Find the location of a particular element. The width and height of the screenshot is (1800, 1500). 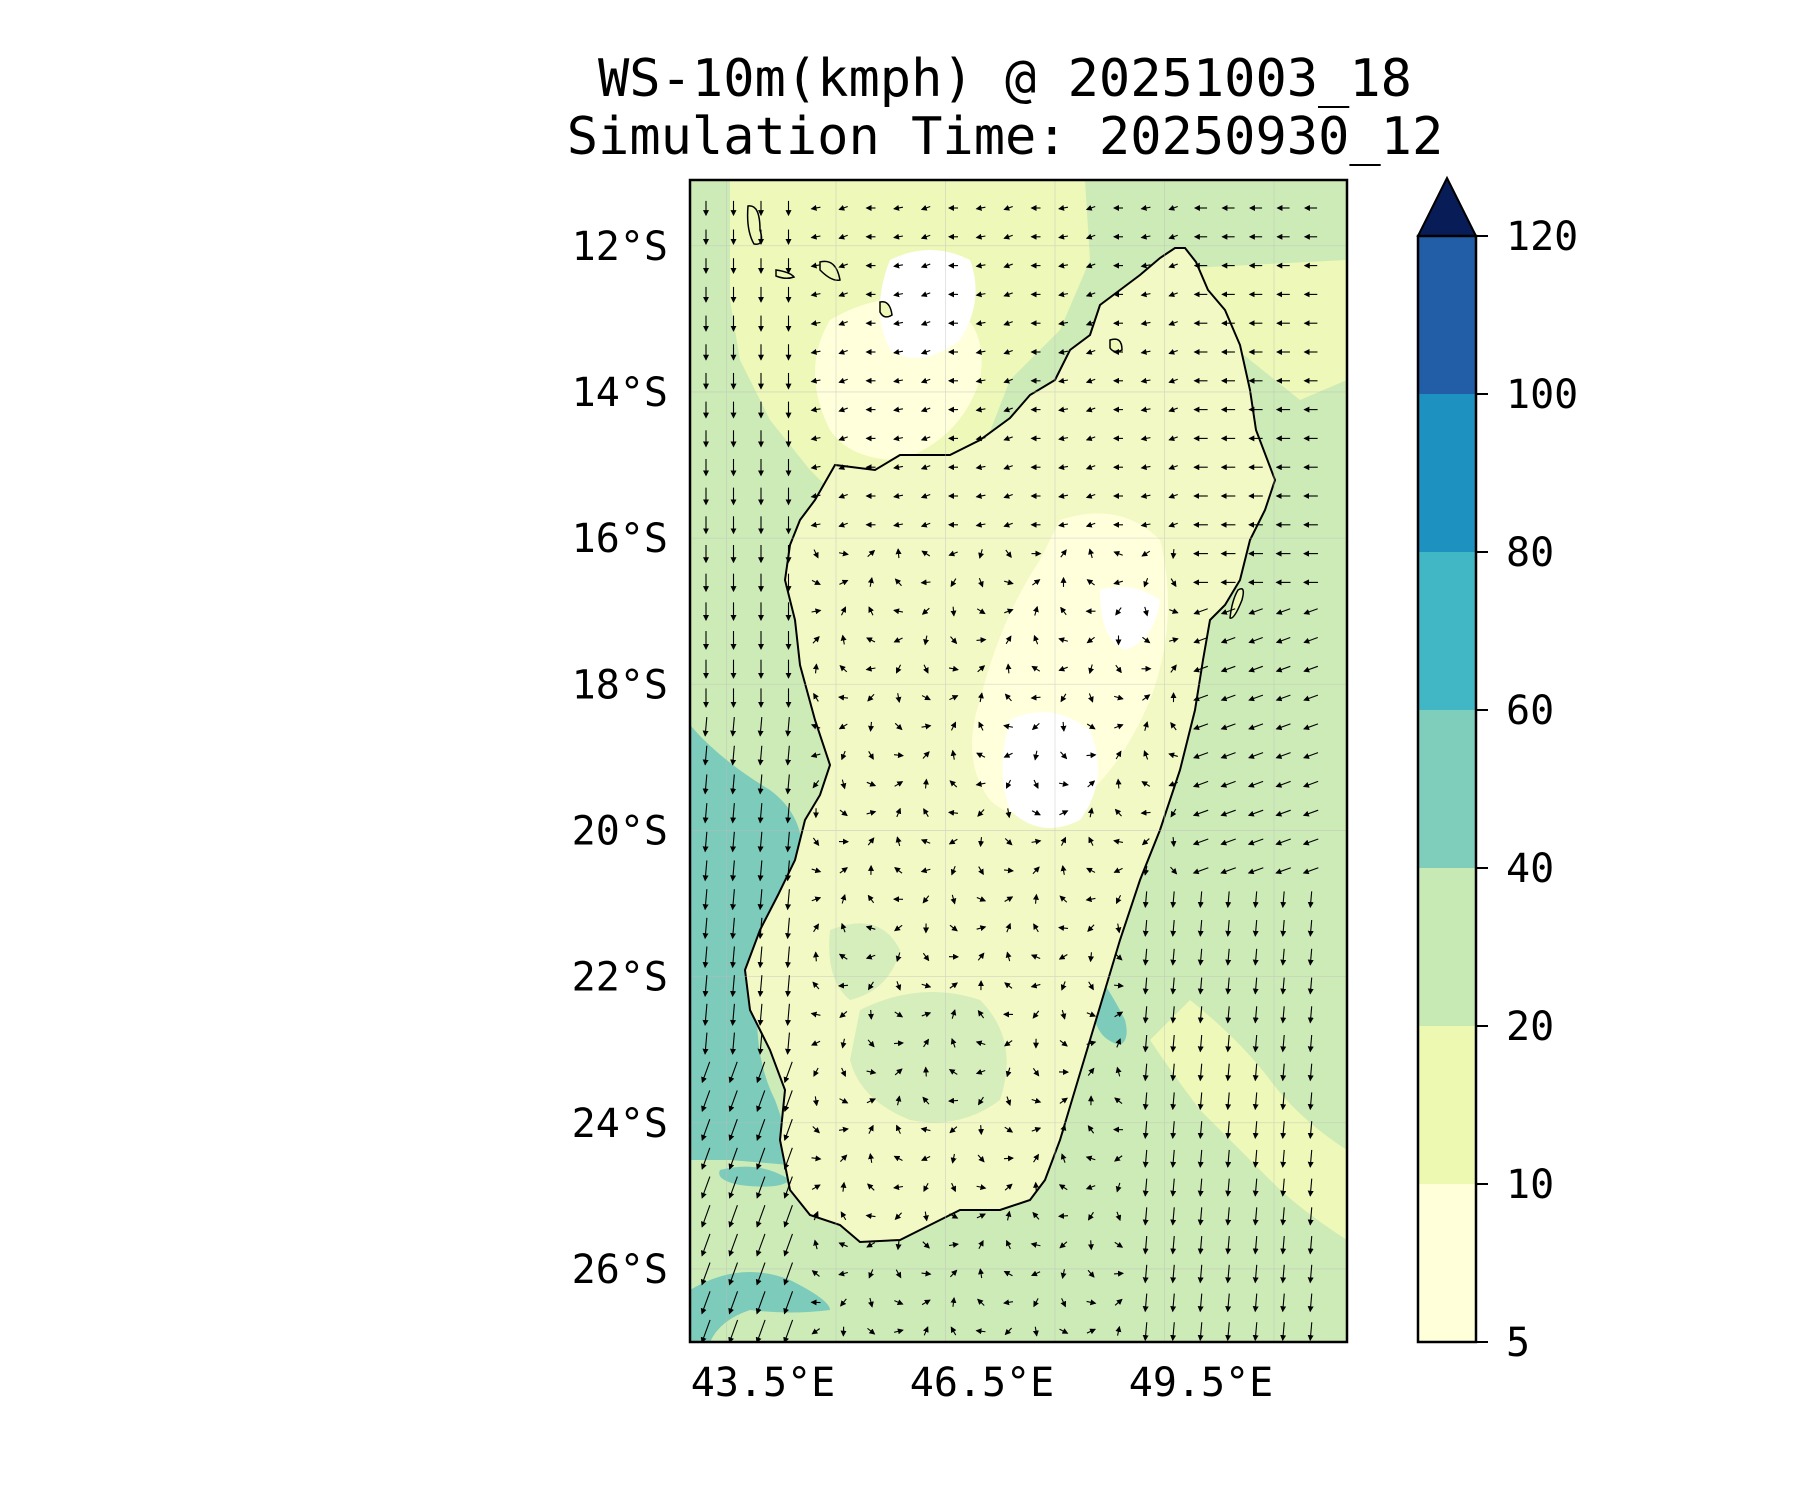

colorbar: 5 10 20 40 60 80 100 120 is located at coordinates (1497, 770).